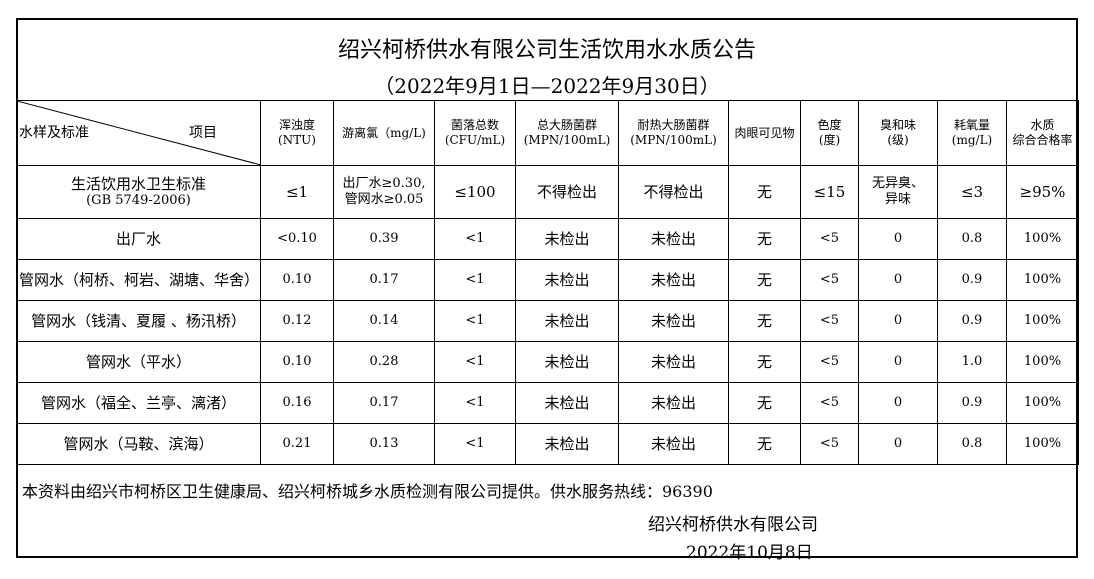  Describe the element at coordinates (297, 403) in the screenshot. I see `table-cell: 0.16` at that location.